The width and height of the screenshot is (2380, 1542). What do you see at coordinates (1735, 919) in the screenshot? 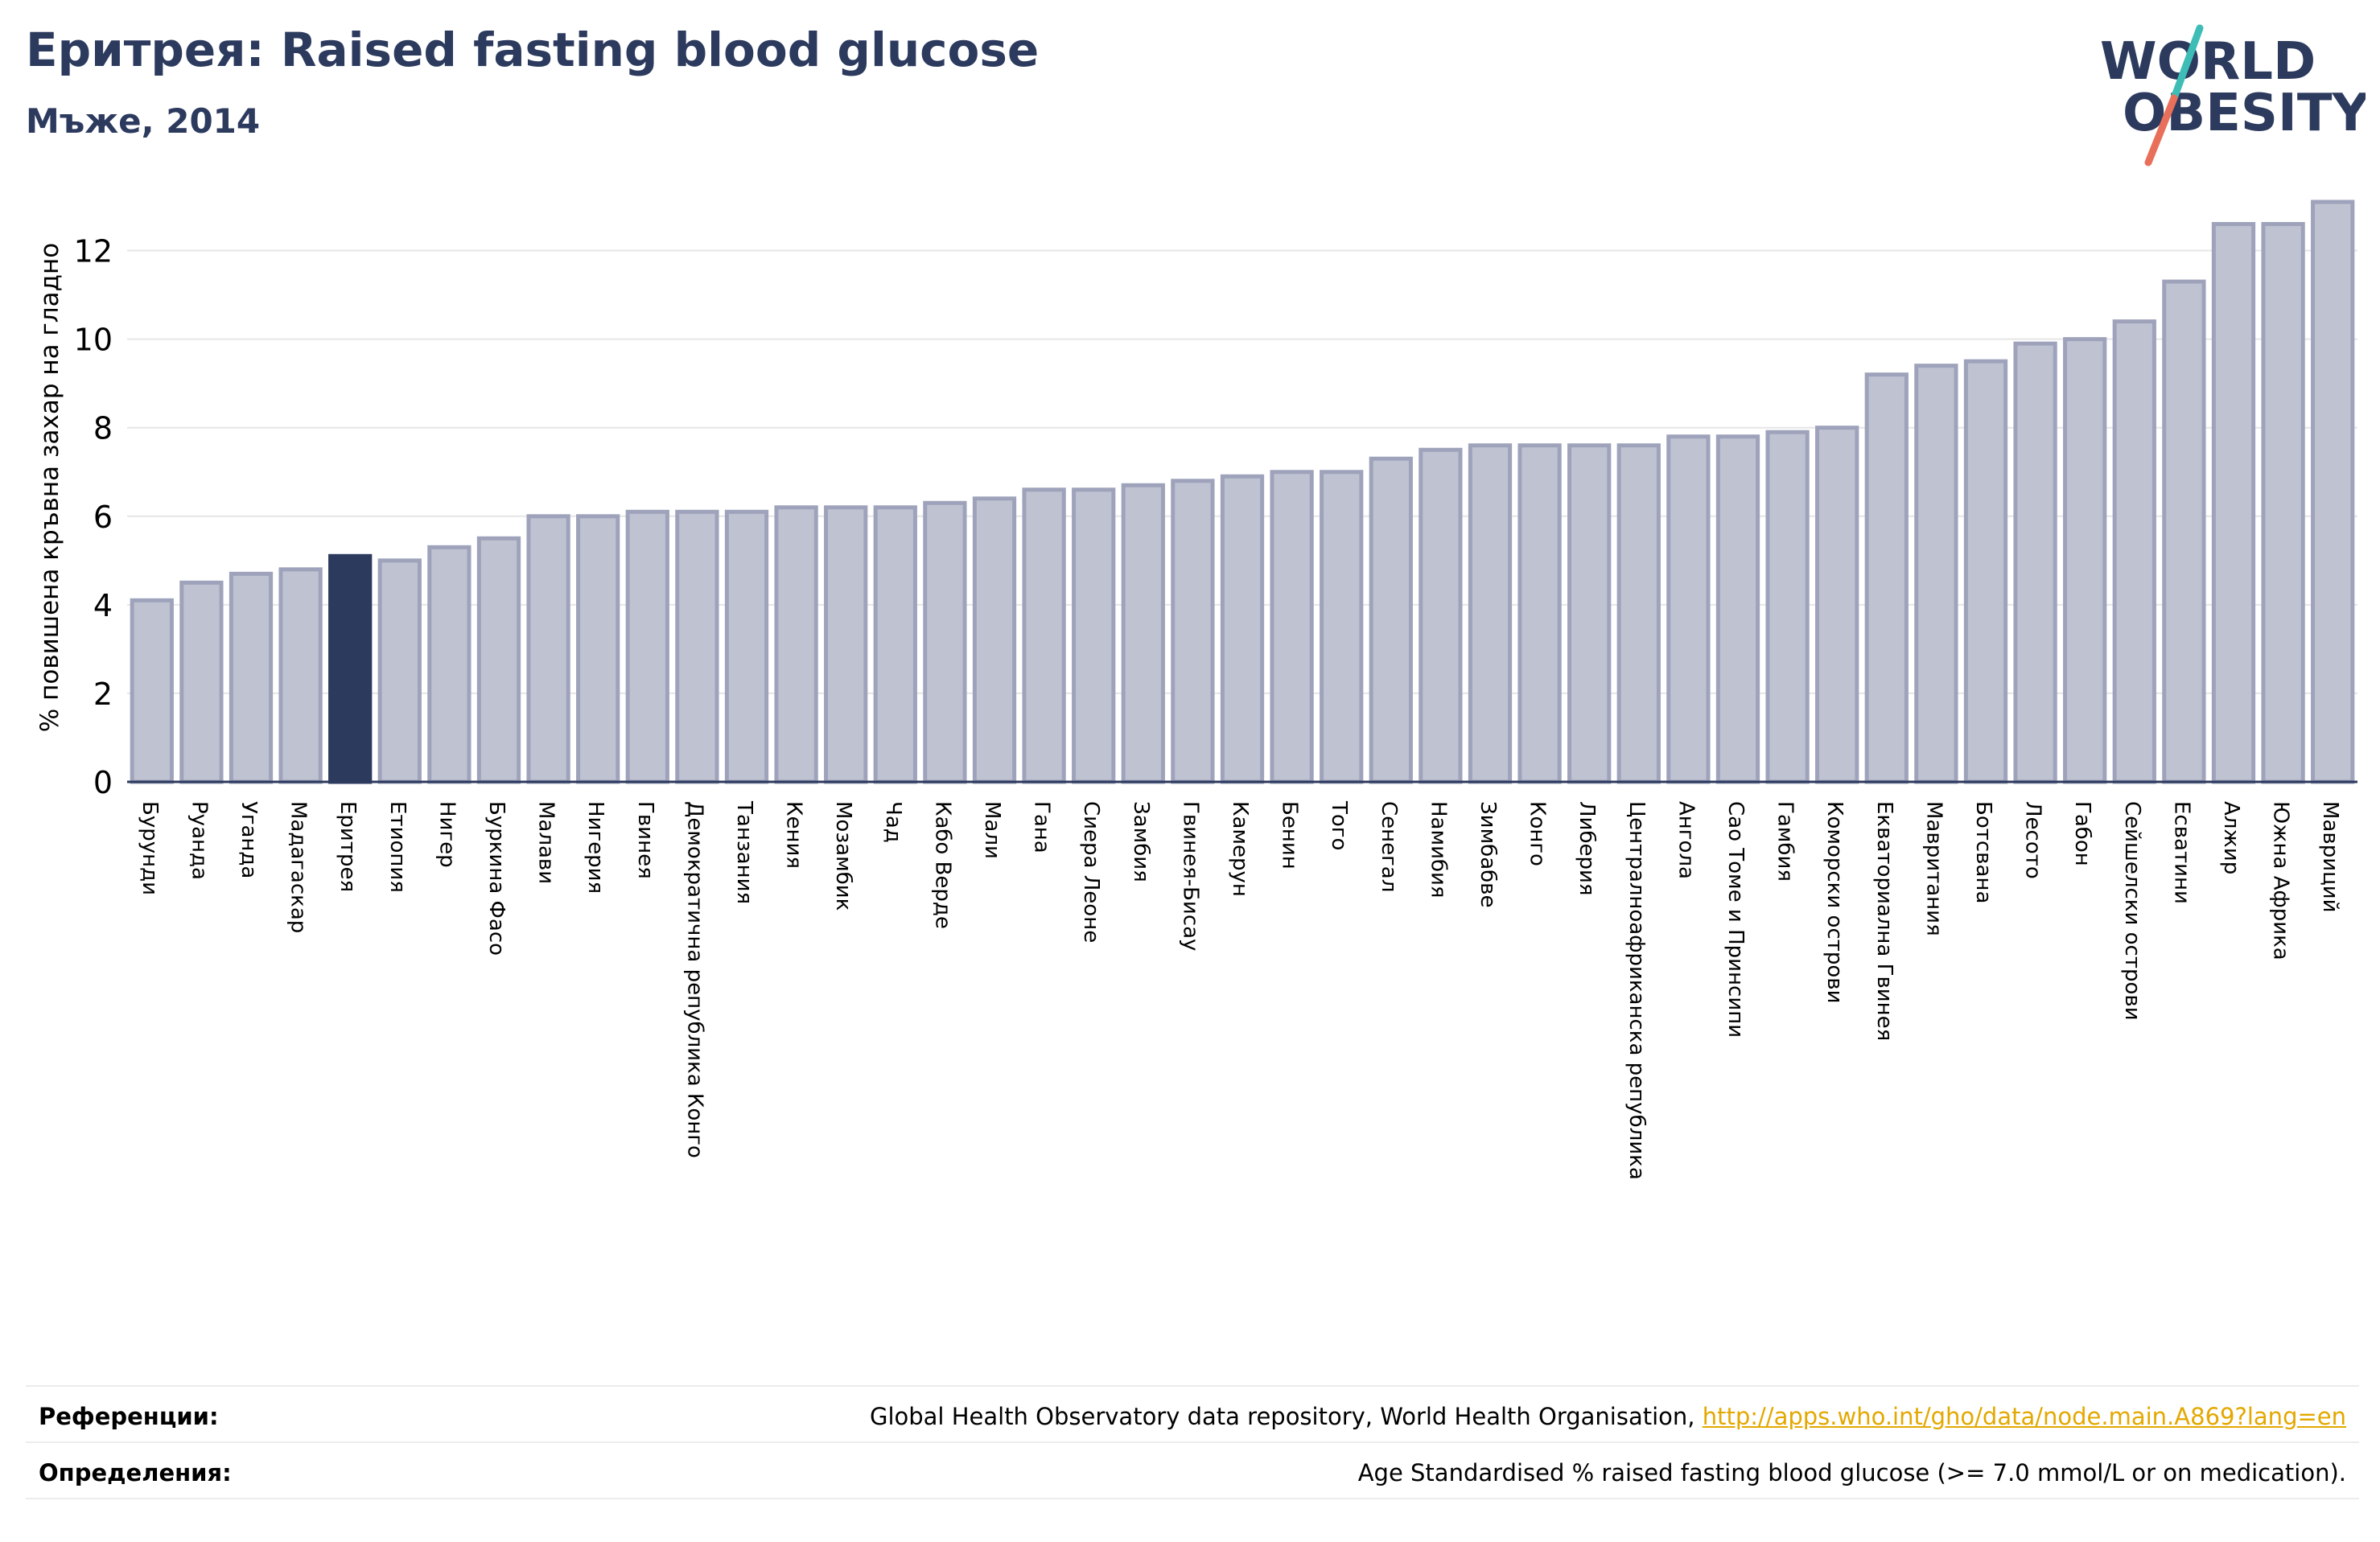
I see `x-tick-label: Сао Томе и Принсипи` at bounding box center [1735, 919].